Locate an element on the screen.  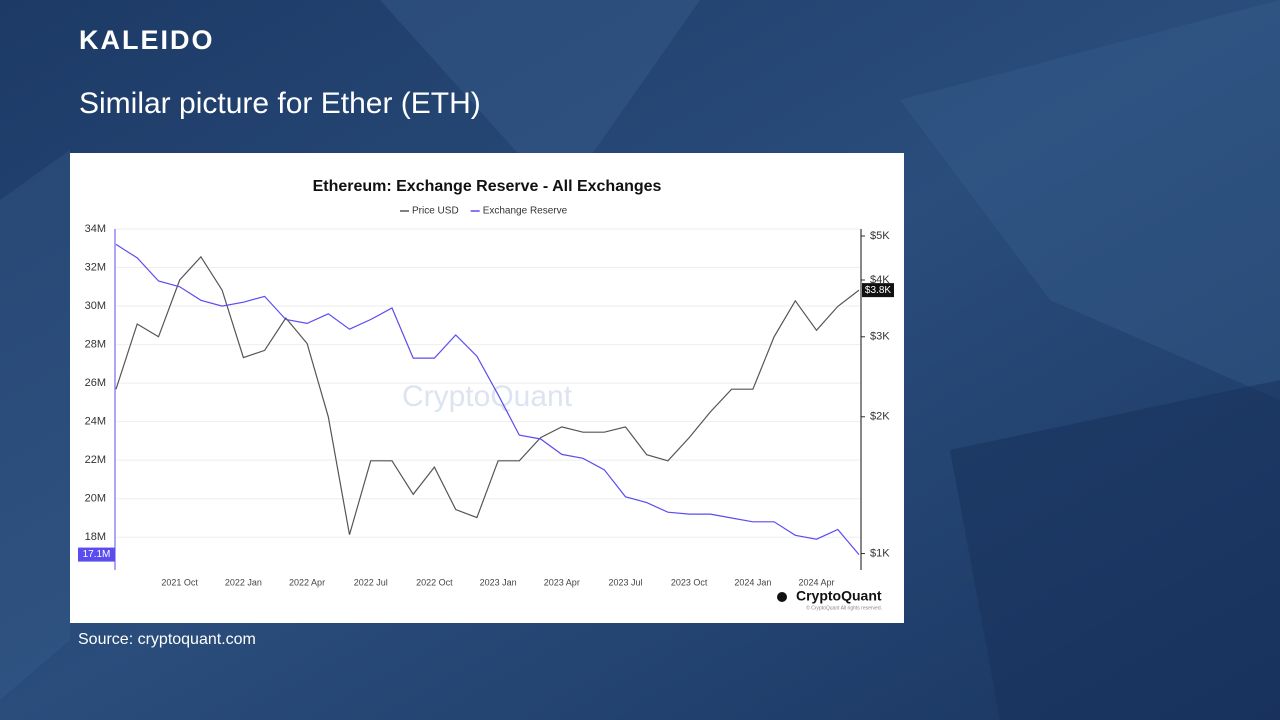
y2-tick-label: $3K is located at coordinates (880, 337).